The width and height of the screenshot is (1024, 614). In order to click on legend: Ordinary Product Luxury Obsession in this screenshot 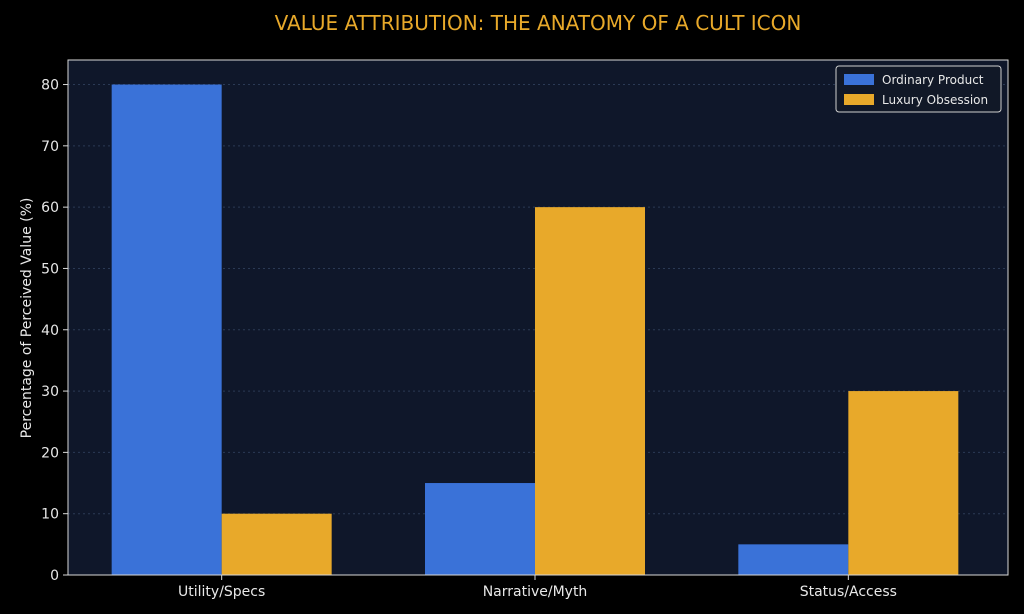, I will do `click(918, 89)`.